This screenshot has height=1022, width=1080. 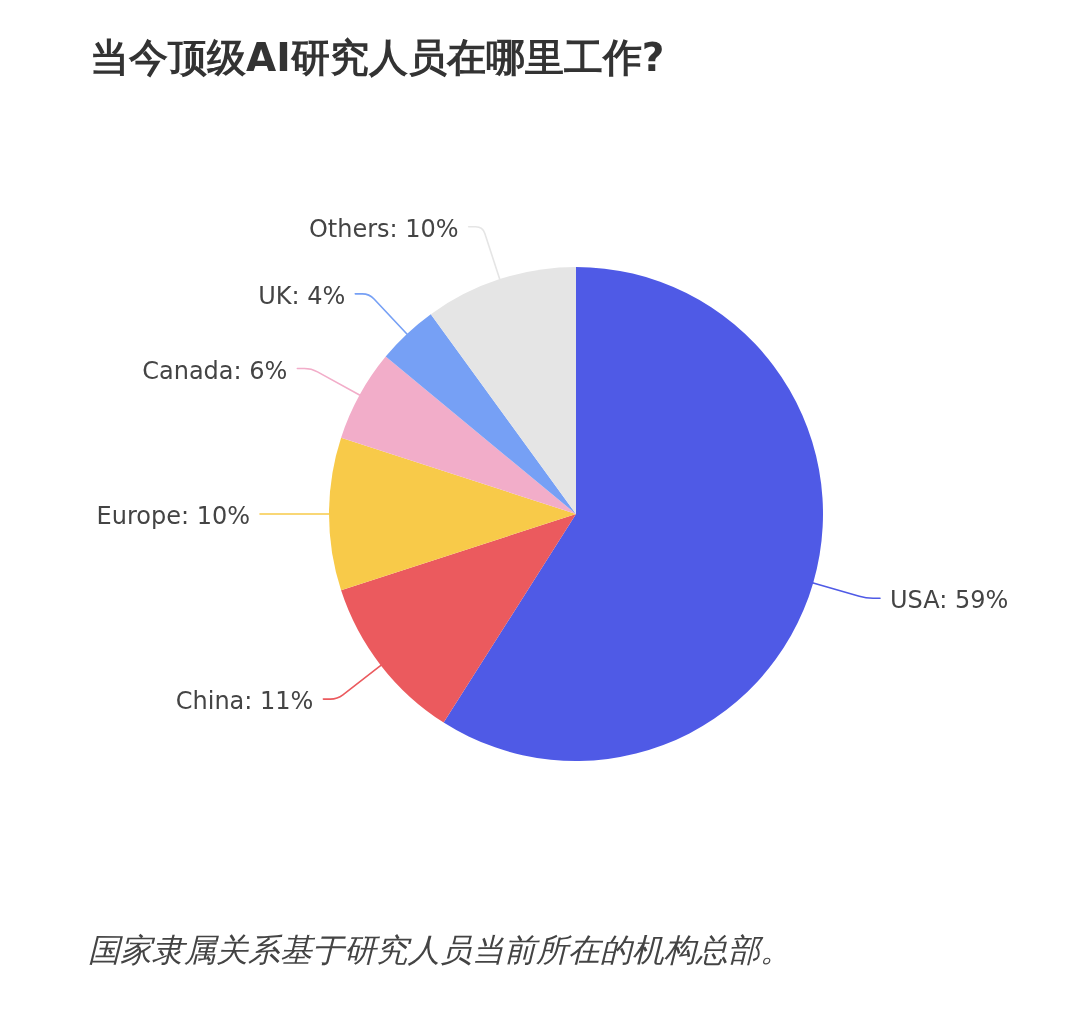 I want to click on slice-label: Europe: 10%, so click(x=173, y=516).